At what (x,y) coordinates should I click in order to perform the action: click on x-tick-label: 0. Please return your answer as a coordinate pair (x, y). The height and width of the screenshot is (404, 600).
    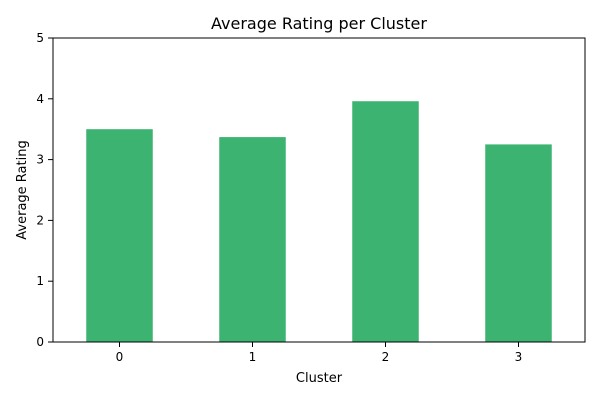
    Looking at the image, I should click on (120, 357).